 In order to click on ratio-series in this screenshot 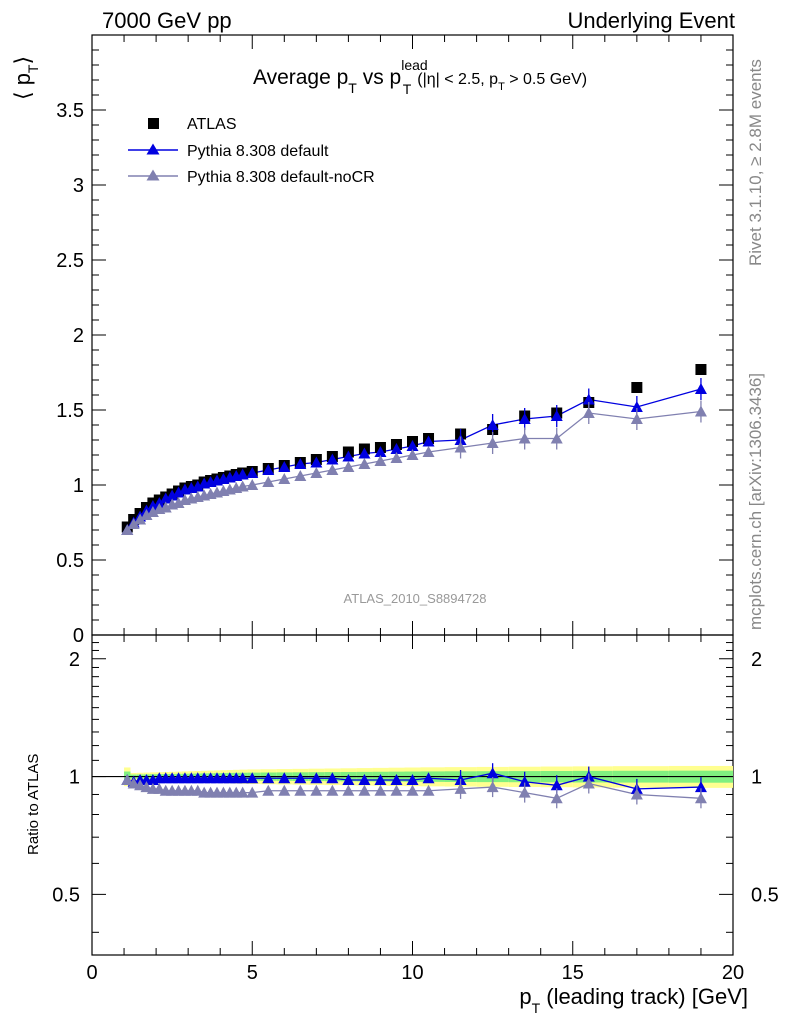, I will do `click(414, 786)`.